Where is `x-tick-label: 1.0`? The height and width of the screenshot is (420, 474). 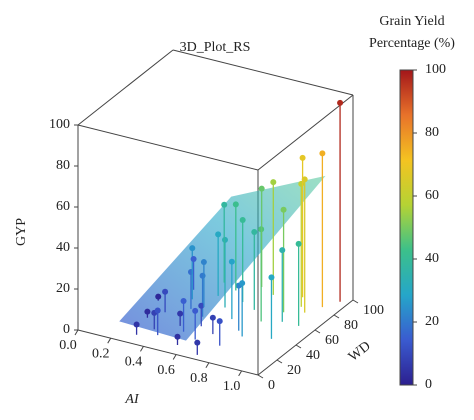
x-tick-label: 1.0 is located at coordinates (232, 386).